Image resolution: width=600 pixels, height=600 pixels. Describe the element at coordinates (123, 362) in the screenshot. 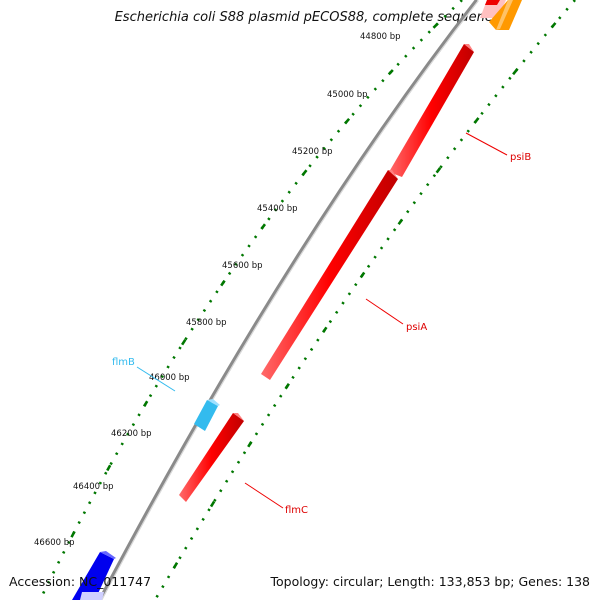

I see `gene-label-flmB: flmB` at that location.